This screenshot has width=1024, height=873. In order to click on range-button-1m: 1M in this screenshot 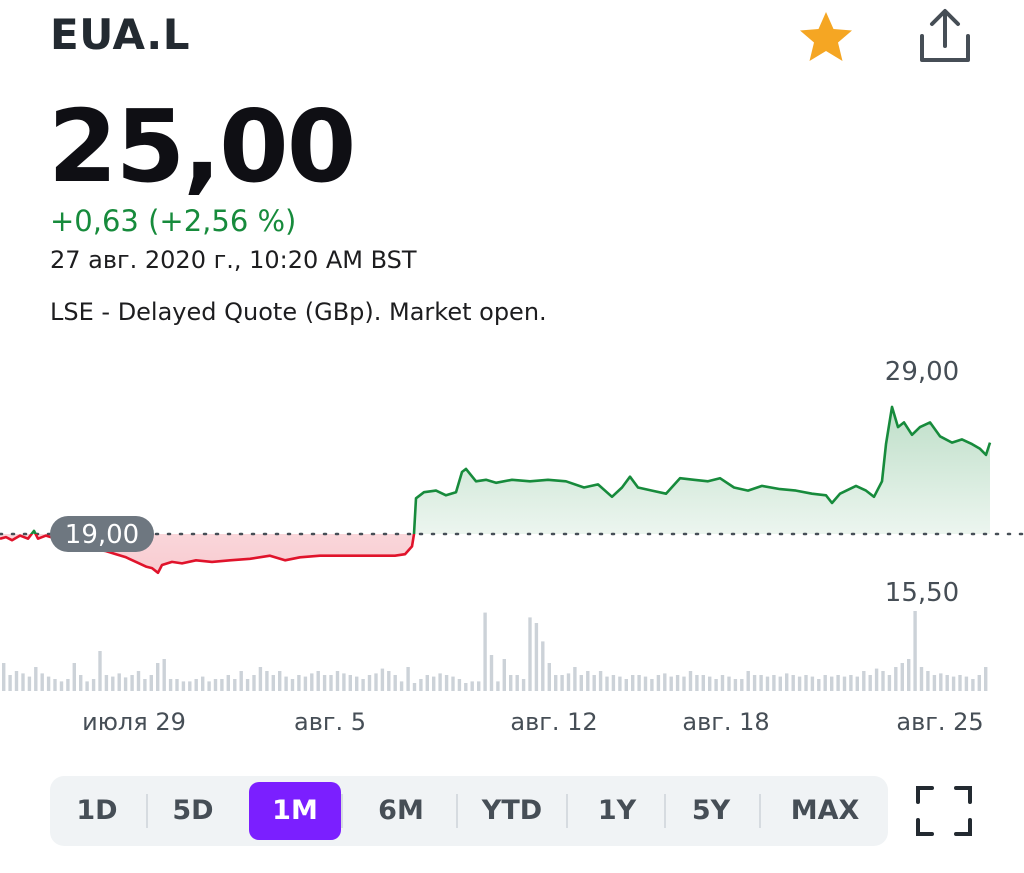, I will do `click(295, 811)`.